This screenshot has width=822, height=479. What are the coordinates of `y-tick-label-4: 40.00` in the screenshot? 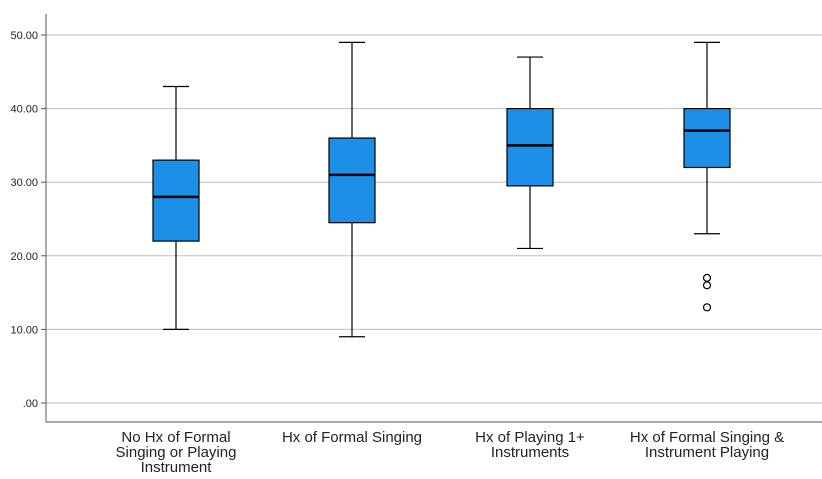 It's located at (24, 110).